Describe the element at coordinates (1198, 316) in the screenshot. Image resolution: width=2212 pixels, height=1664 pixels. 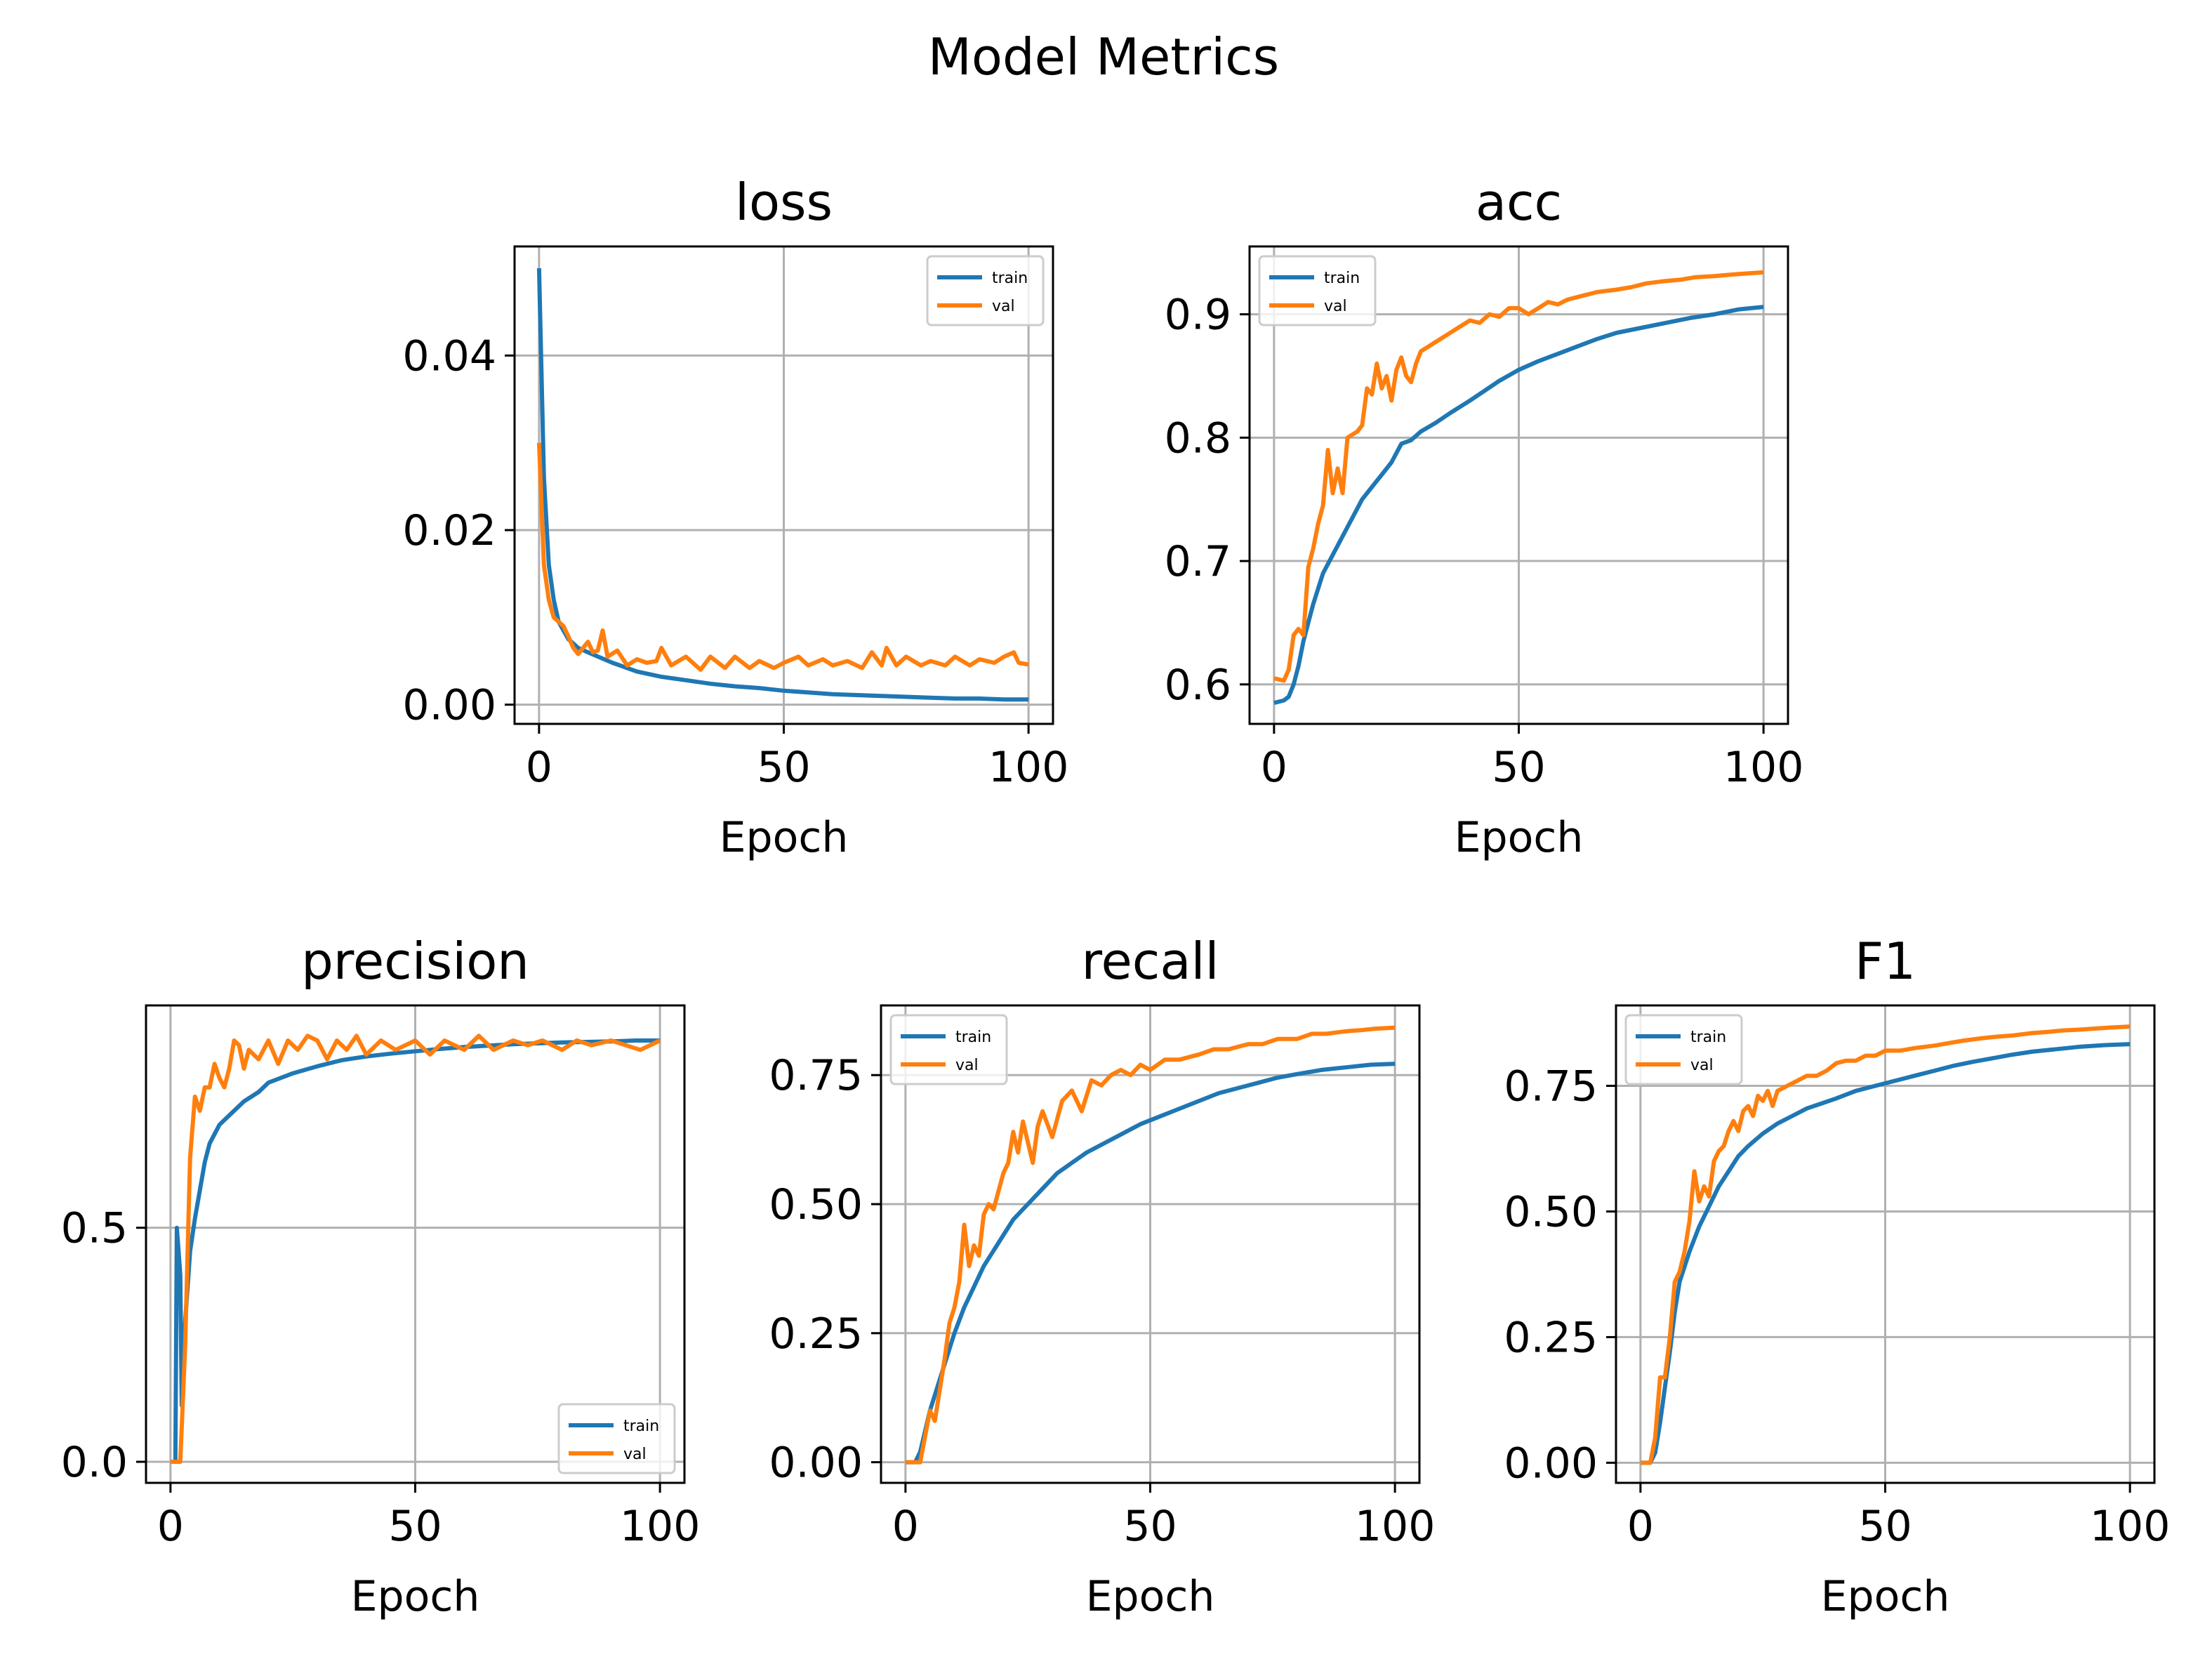
I see `y-tick-label: 0.9` at that location.